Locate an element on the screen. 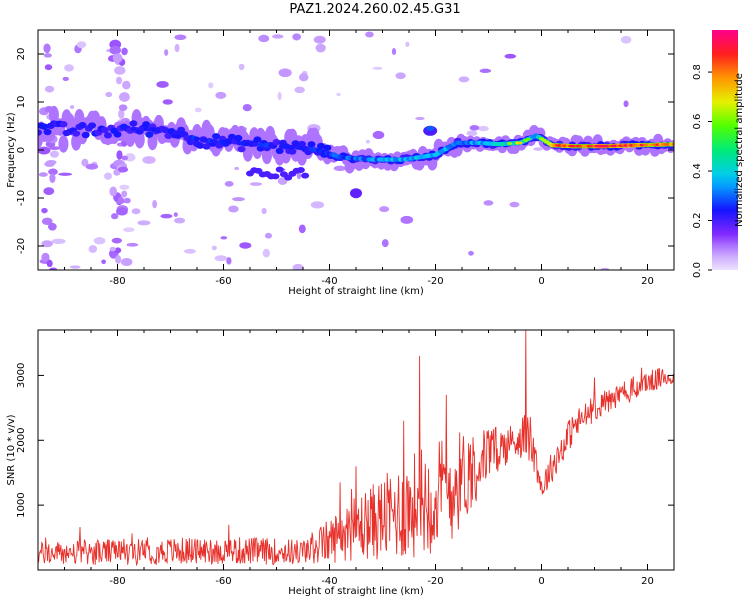 The image size is (750, 600). y-tick-label: 10 is located at coordinates (21, 102).